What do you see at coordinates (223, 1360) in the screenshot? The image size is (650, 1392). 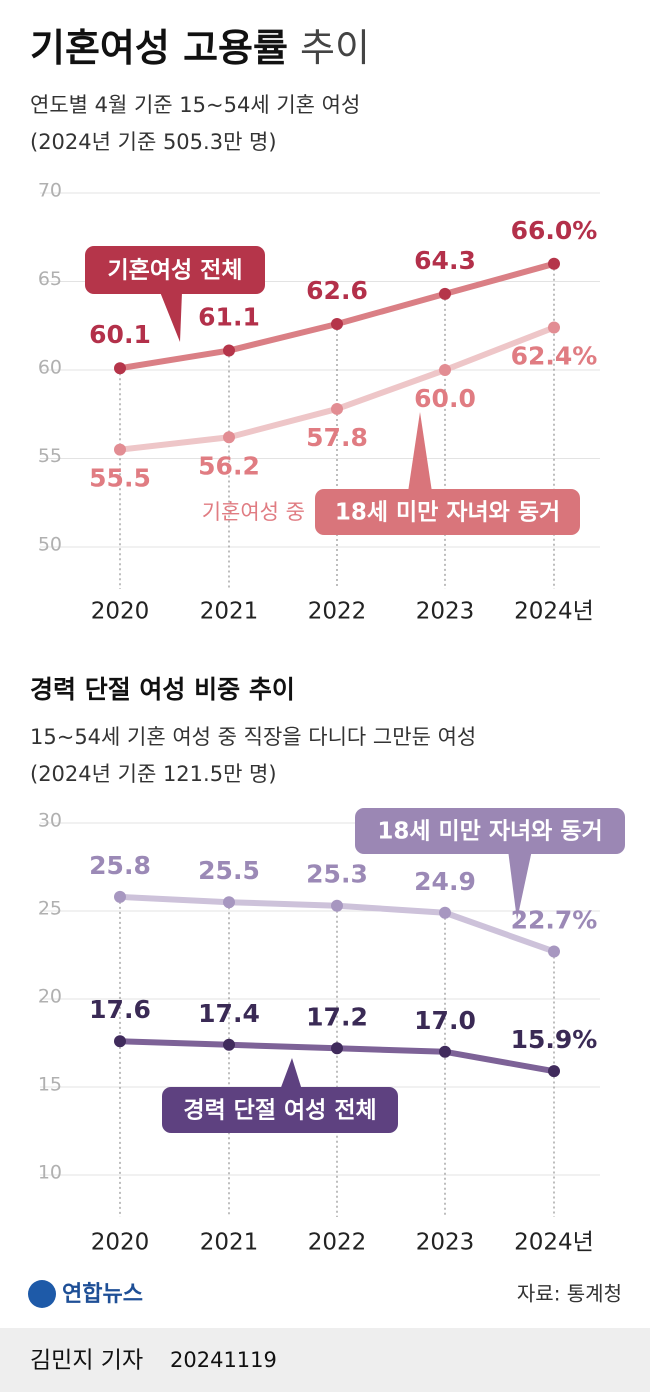 I see `date: 20241119` at bounding box center [223, 1360].